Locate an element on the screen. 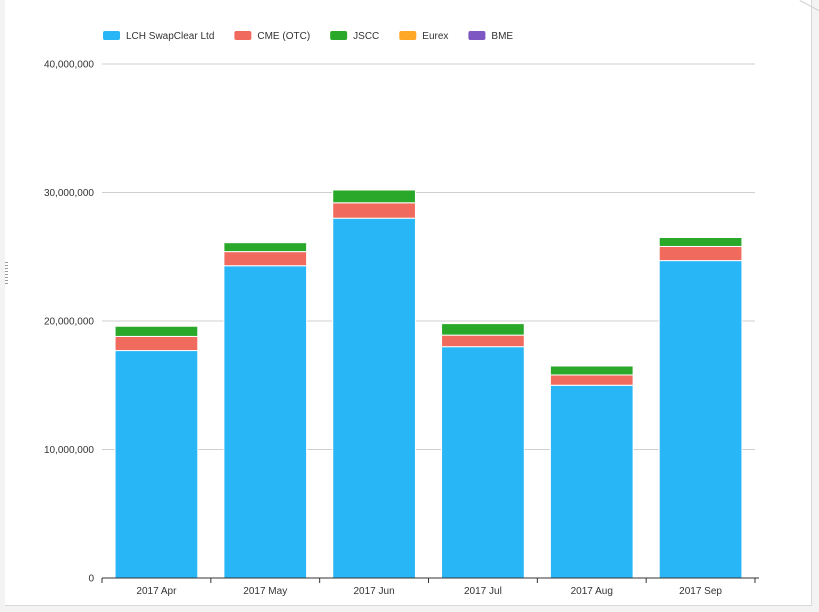  x-tick-label: 2017 Sep is located at coordinates (700, 591).